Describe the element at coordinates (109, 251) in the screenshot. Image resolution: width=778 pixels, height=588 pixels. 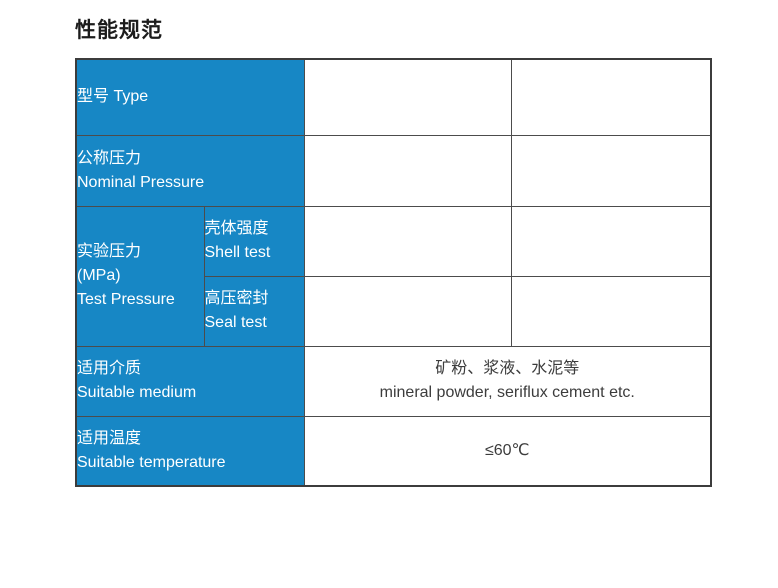
I see `test-pressure-label-zh: 实验压力` at that location.